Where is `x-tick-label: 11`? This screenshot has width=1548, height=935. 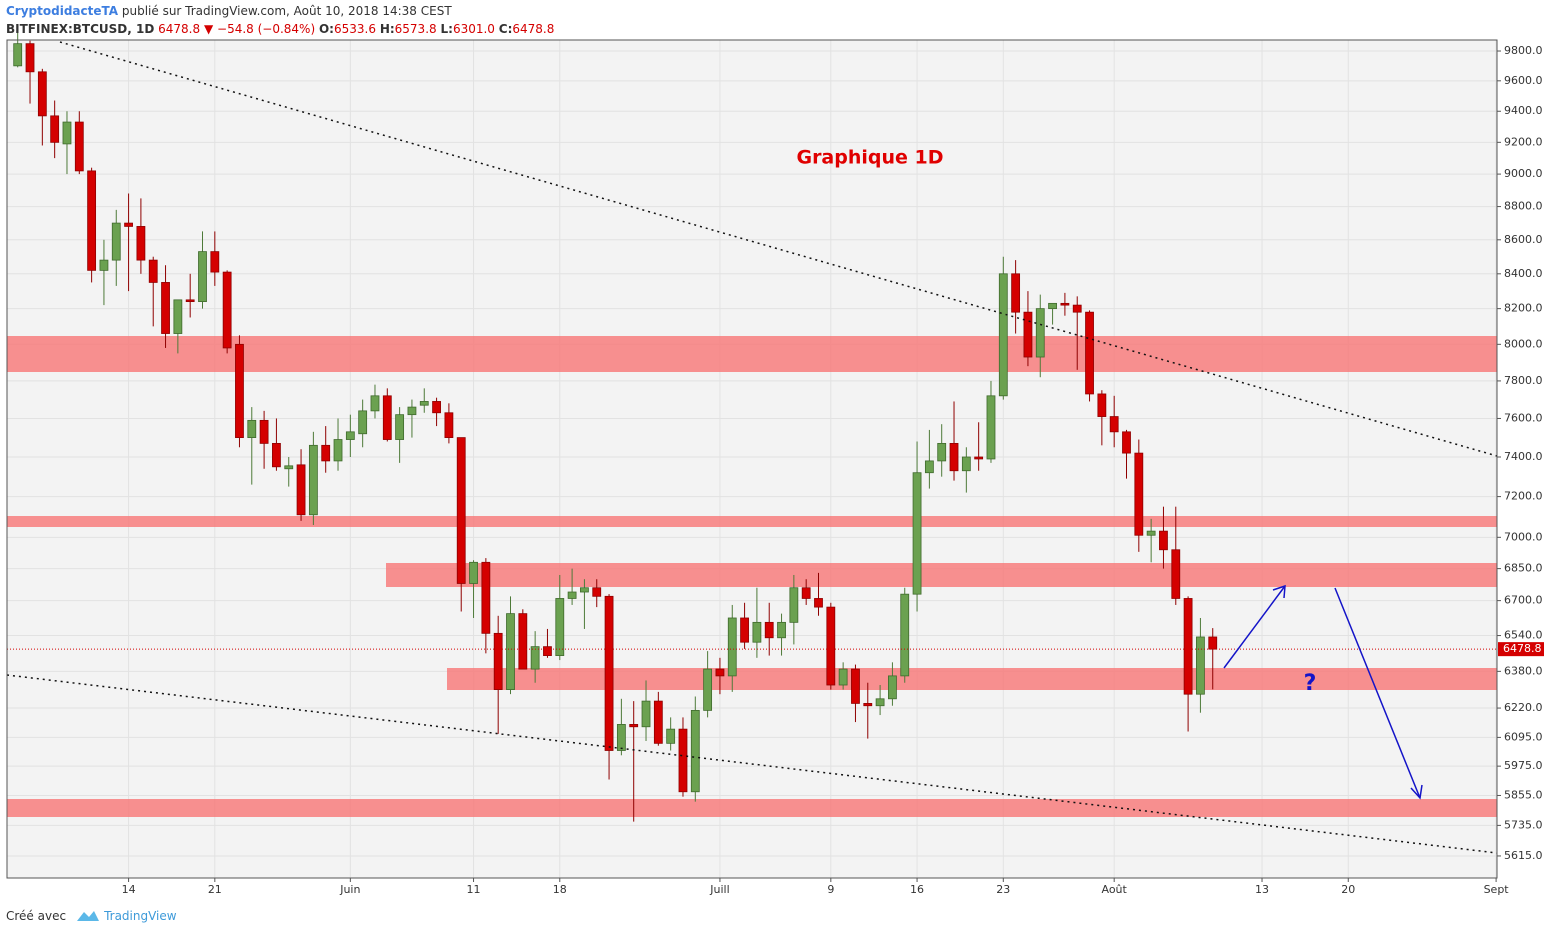 x-tick-label: 11 is located at coordinates (474, 889).